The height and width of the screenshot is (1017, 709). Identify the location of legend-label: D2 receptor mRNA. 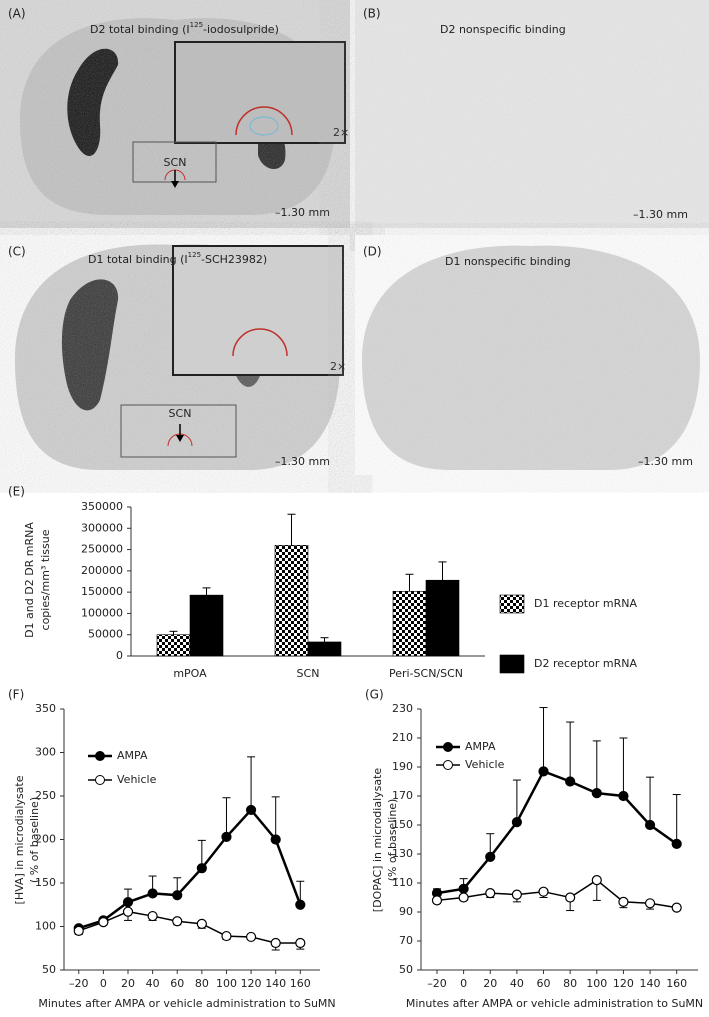
(585, 663).